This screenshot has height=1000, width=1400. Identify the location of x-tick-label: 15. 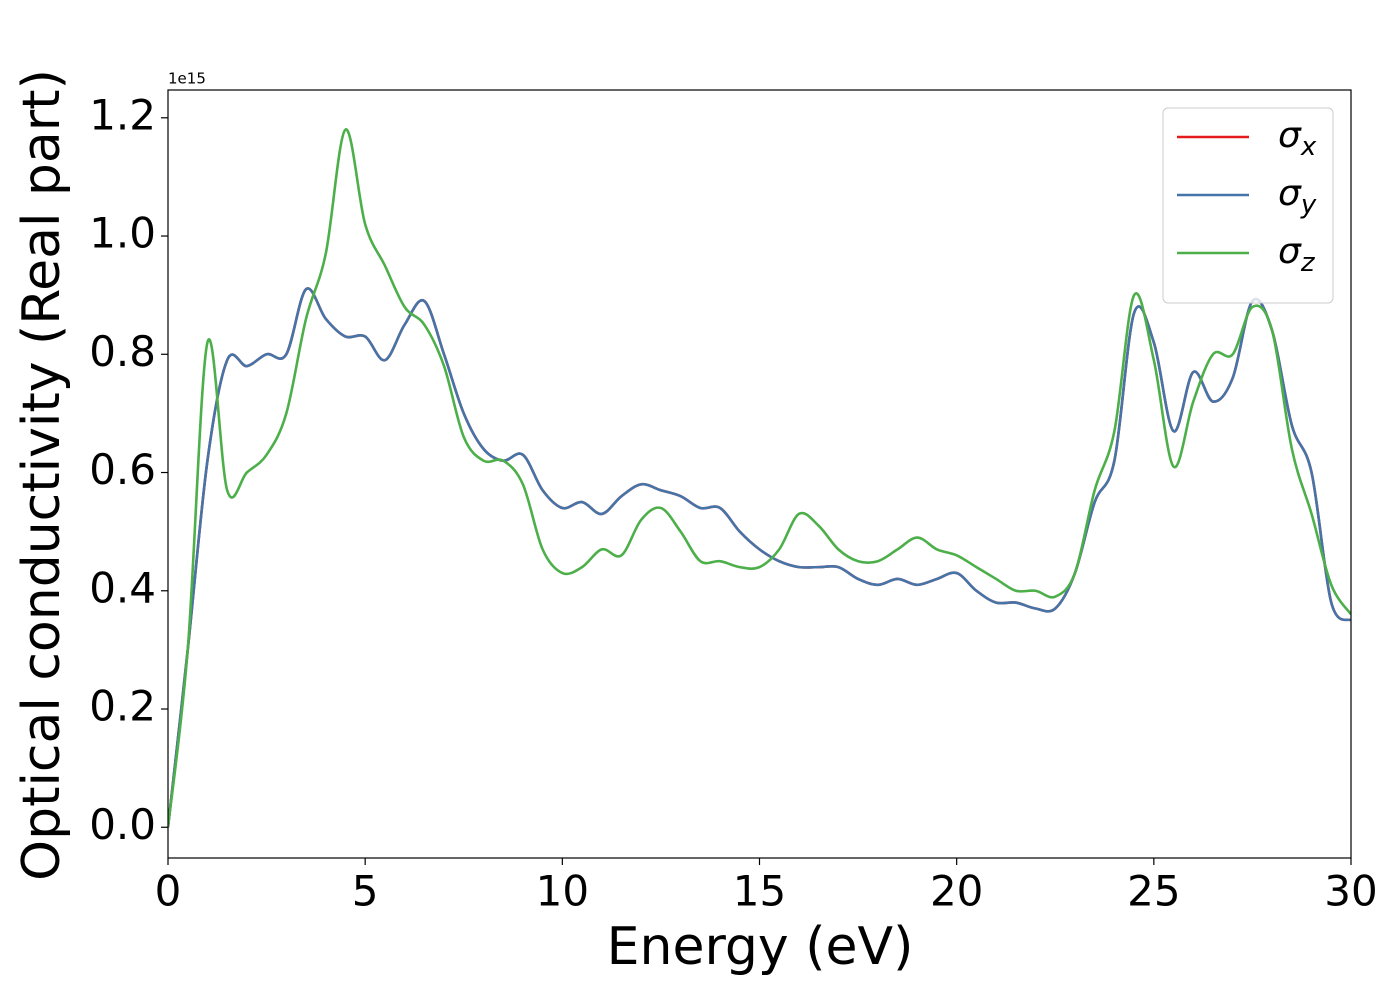
(759, 891).